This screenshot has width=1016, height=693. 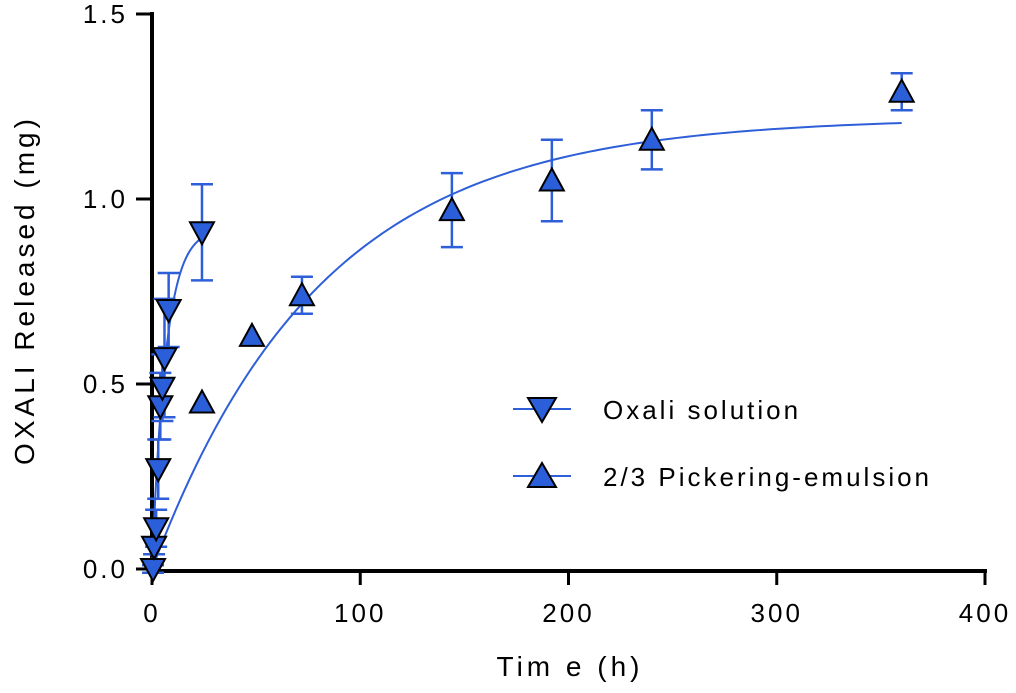 What do you see at coordinates (105, 14) in the screenshot?
I see `y-tick-label: 1.5` at bounding box center [105, 14].